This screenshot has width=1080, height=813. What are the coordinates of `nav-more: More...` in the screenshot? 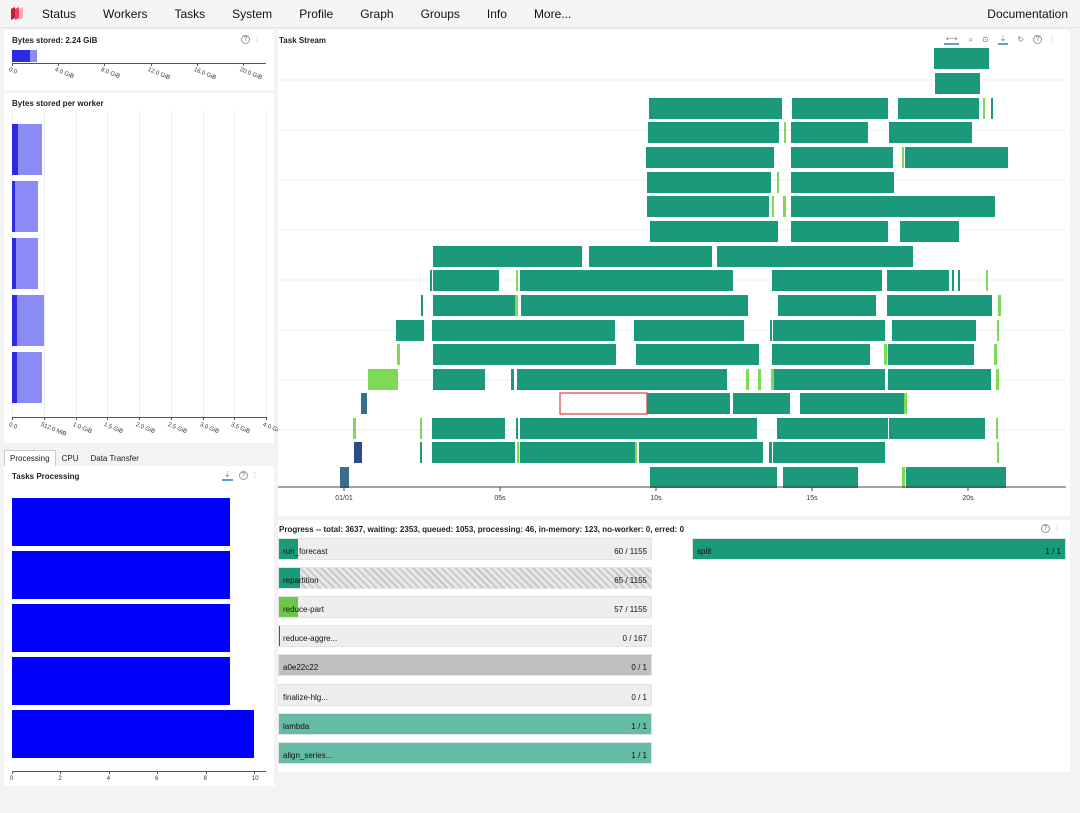 It's located at (552, 13).